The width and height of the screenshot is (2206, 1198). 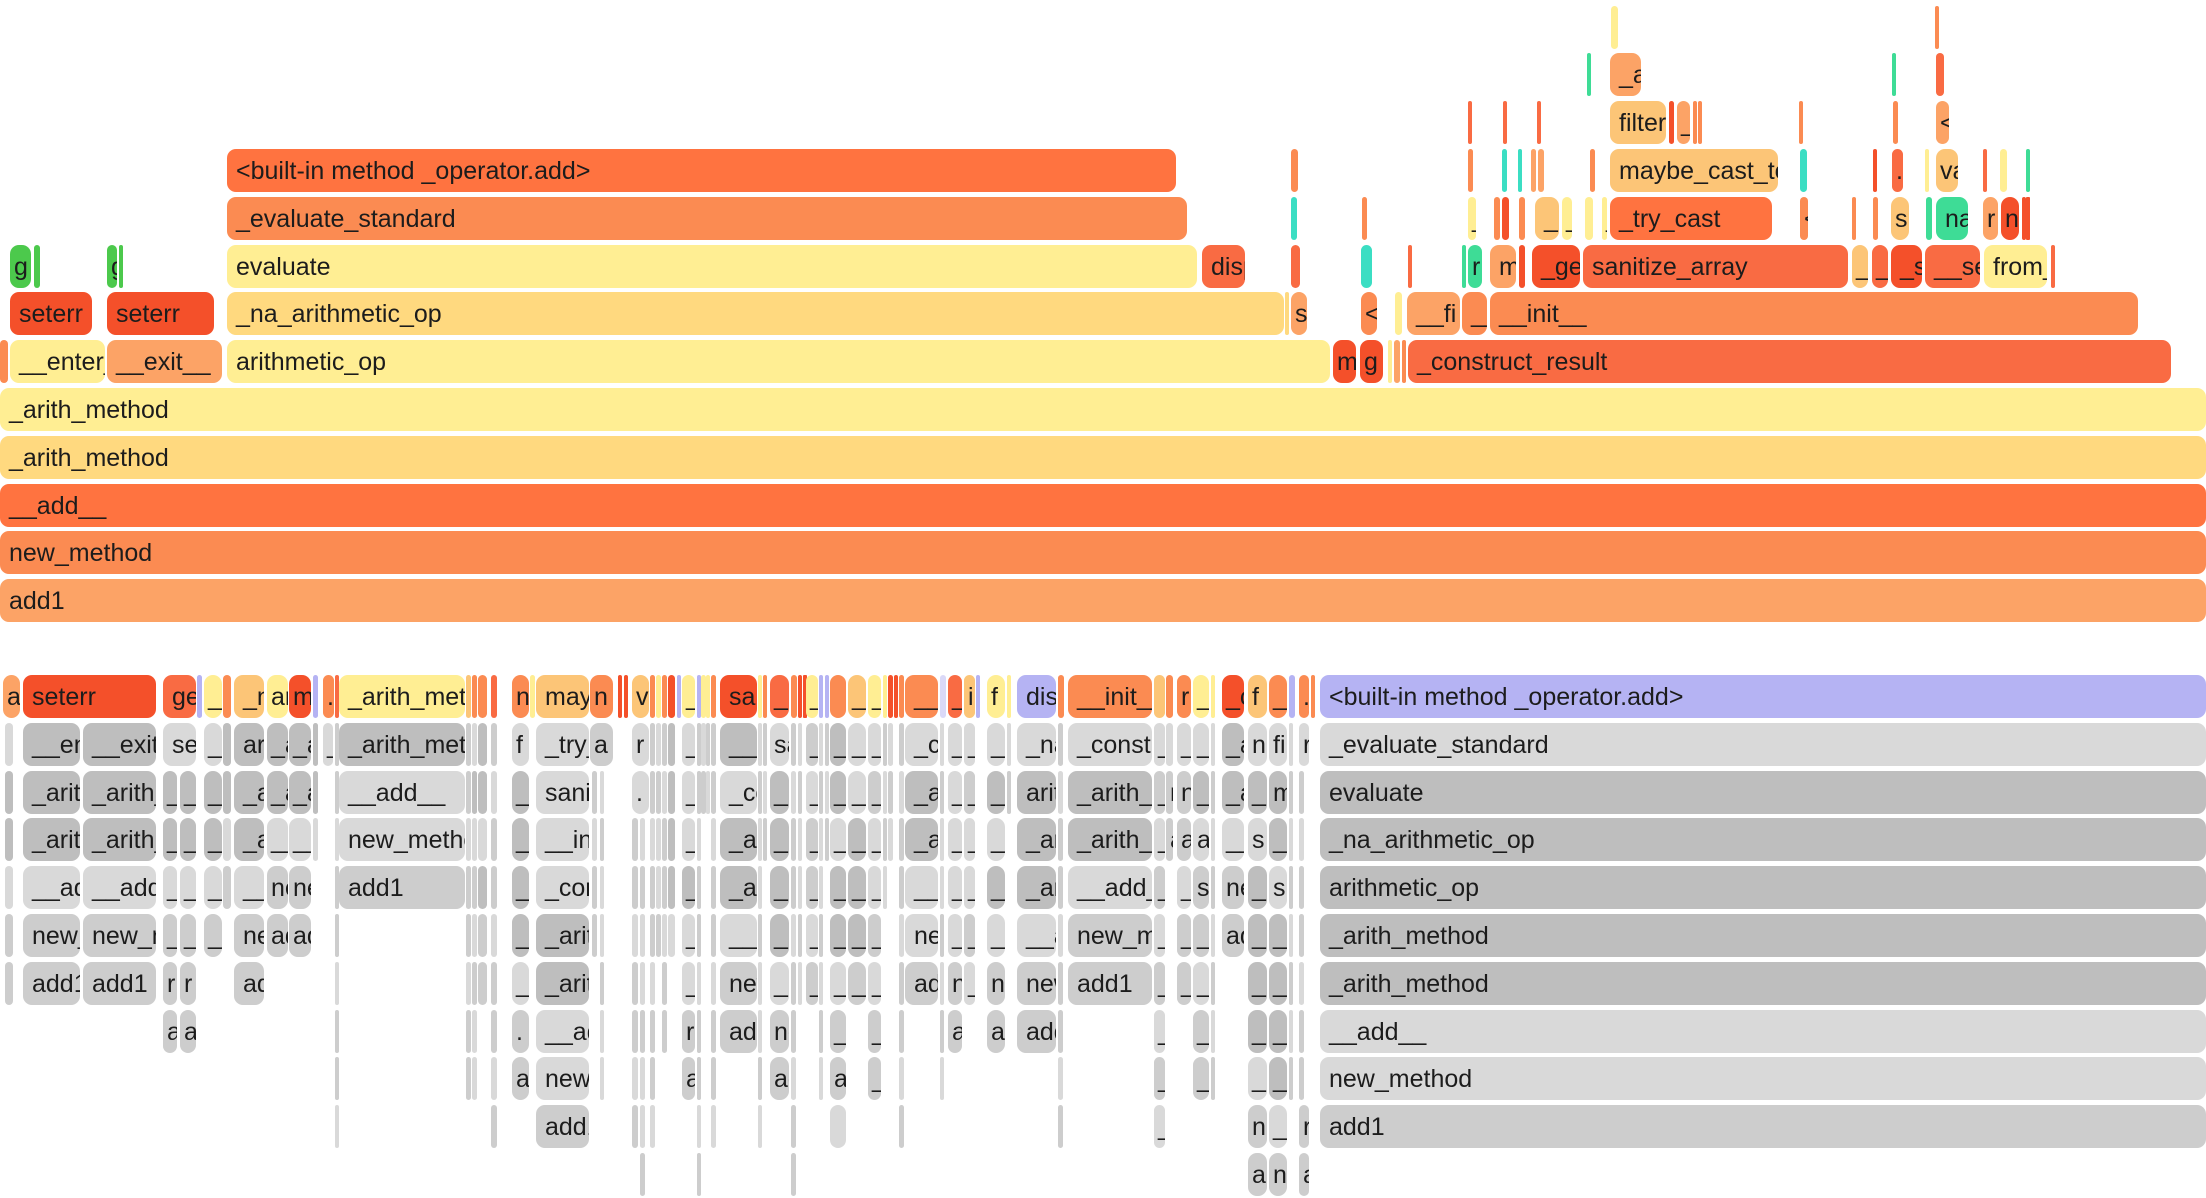 What do you see at coordinates (1184, 696) in the screenshot?
I see `frame-header-r: r` at bounding box center [1184, 696].